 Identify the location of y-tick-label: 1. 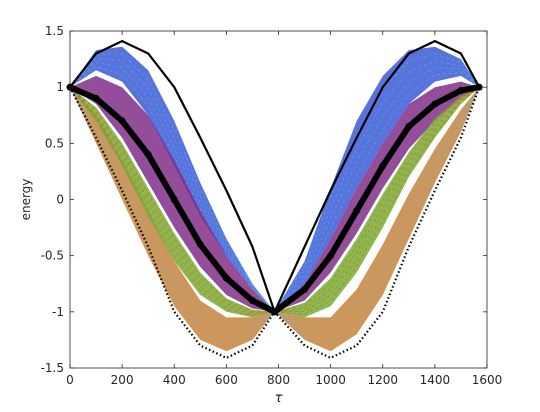
(60, 87).